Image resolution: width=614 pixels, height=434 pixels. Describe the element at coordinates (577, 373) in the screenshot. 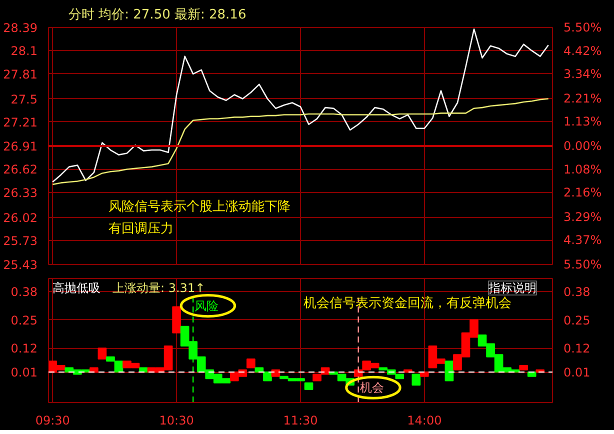

I see `y2-tick-label: 0.01` at that location.